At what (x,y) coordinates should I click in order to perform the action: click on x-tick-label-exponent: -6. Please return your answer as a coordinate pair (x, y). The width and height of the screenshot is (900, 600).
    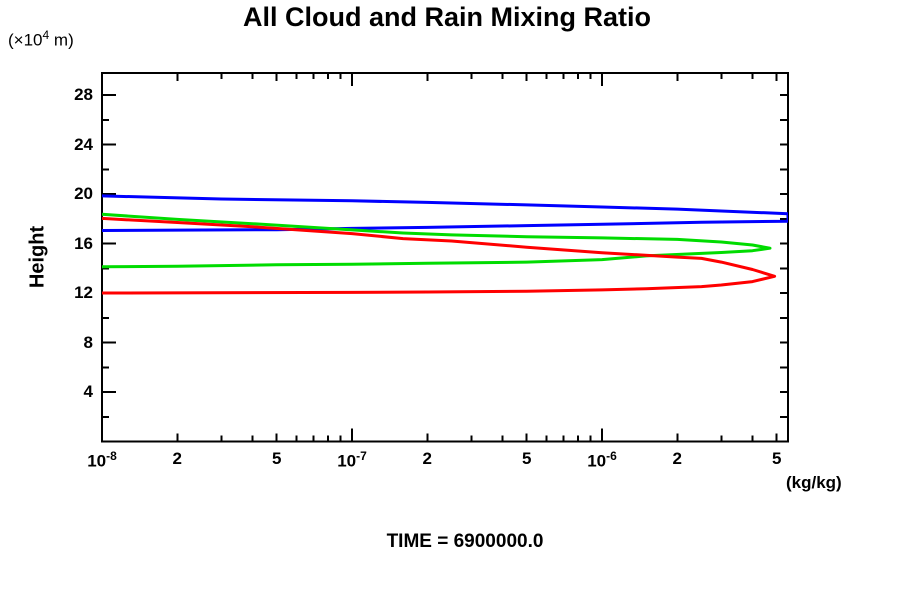
    Looking at the image, I should click on (611, 456).